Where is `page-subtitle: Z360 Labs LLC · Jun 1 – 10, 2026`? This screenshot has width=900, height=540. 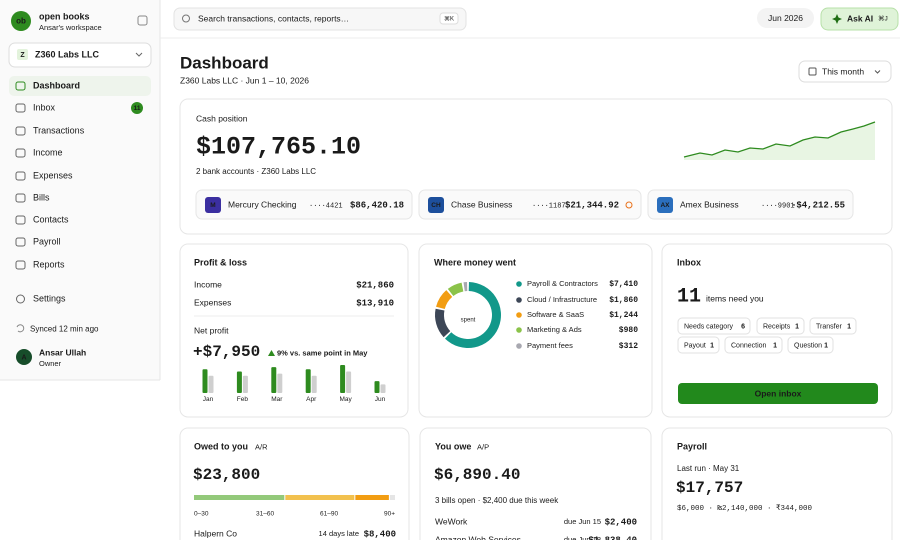
page-subtitle: Z360 Labs LLC · Jun 1 – 10, 2026 is located at coordinates (244, 80).